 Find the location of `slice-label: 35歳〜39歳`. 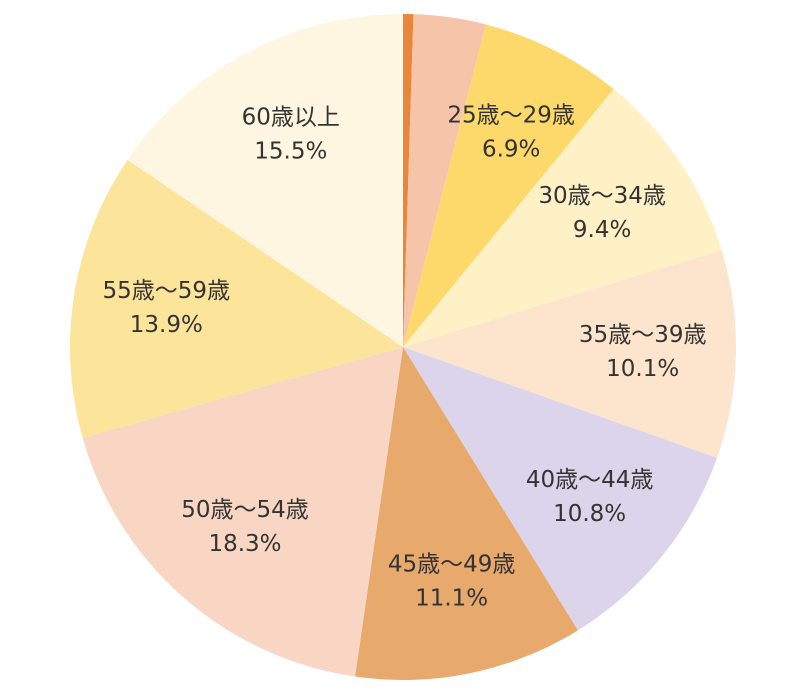

slice-label: 35歳〜39歳 is located at coordinates (643, 335).